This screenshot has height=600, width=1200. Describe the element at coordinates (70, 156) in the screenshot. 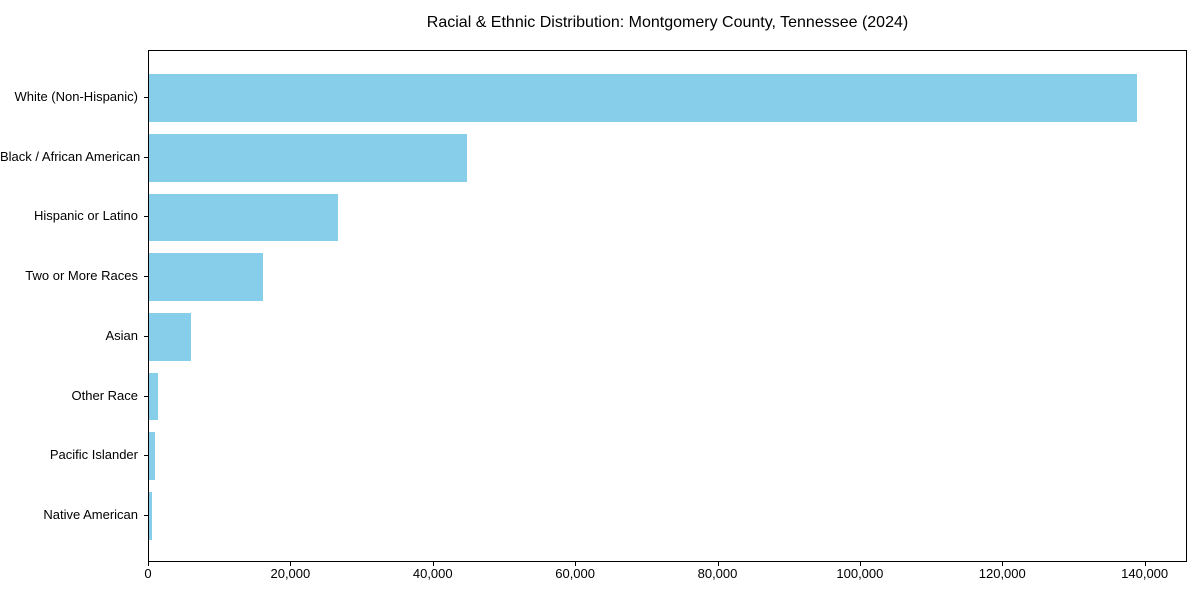

I see `y-tick-label: Black / African American` at that location.